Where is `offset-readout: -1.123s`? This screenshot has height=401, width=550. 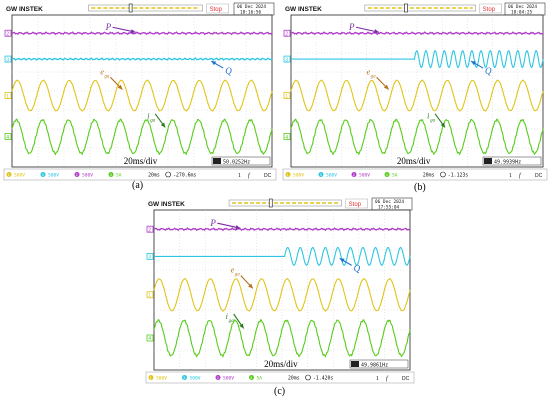 offset-readout: -1.123s is located at coordinates (458, 176).